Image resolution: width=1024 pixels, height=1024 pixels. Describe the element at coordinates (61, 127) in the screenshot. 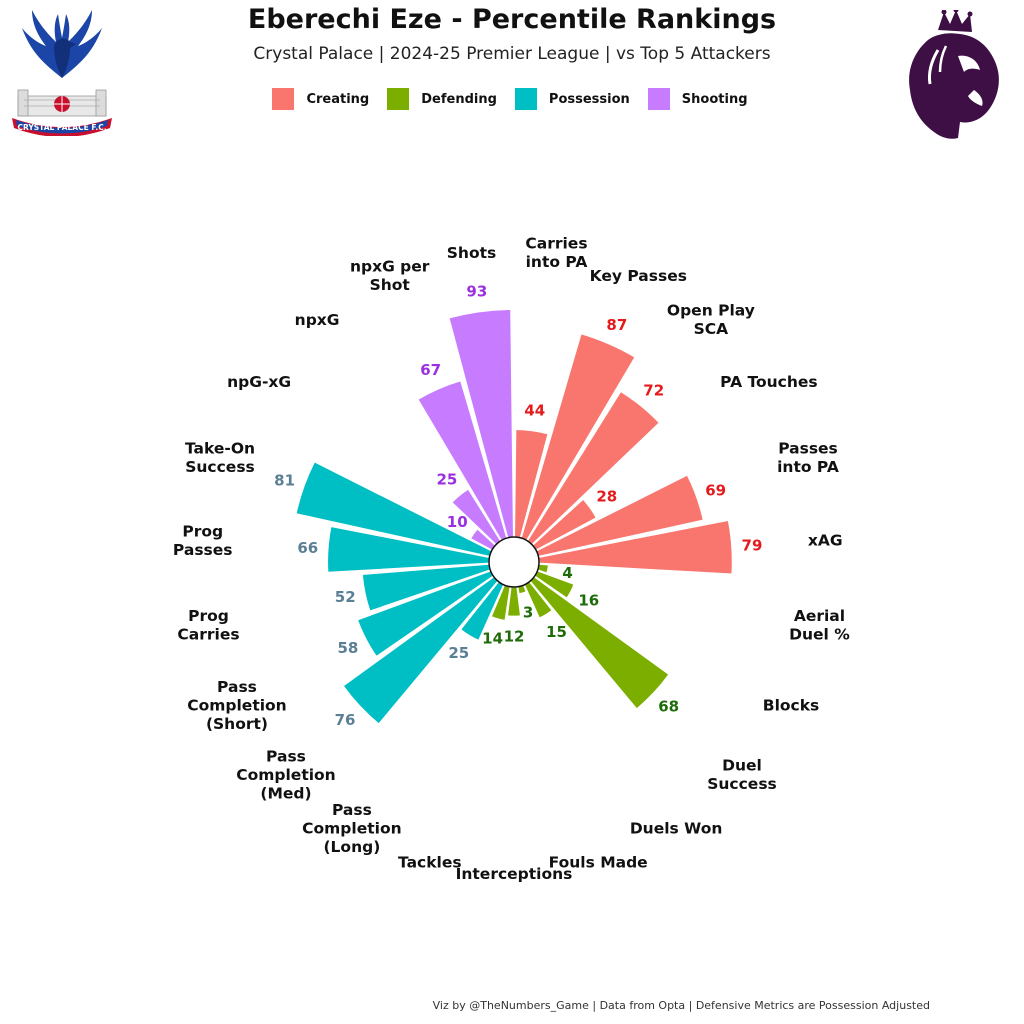

I see `svg-text: CRYSTAL PALACE F.C.` at that location.